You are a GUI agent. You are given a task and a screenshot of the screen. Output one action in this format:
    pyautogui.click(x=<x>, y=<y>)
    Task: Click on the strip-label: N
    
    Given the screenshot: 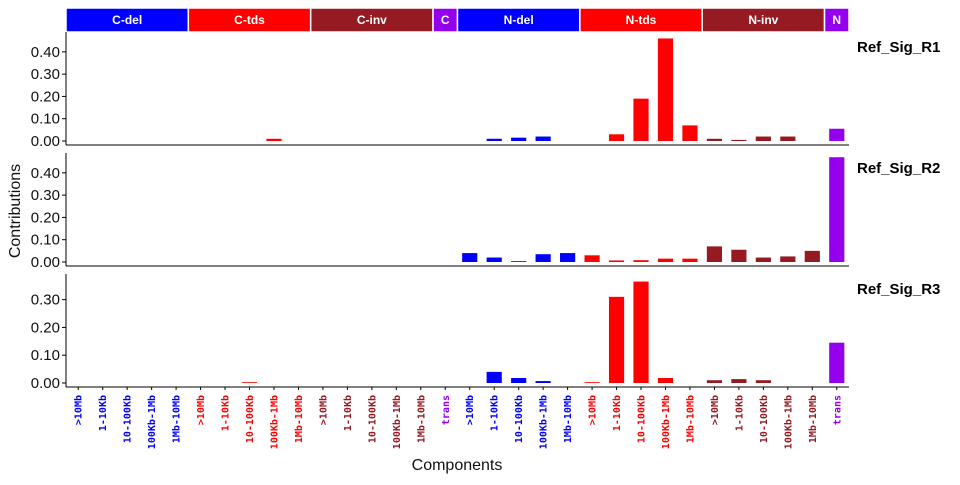 What is the action you would take?
    pyautogui.click(x=836, y=20)
    